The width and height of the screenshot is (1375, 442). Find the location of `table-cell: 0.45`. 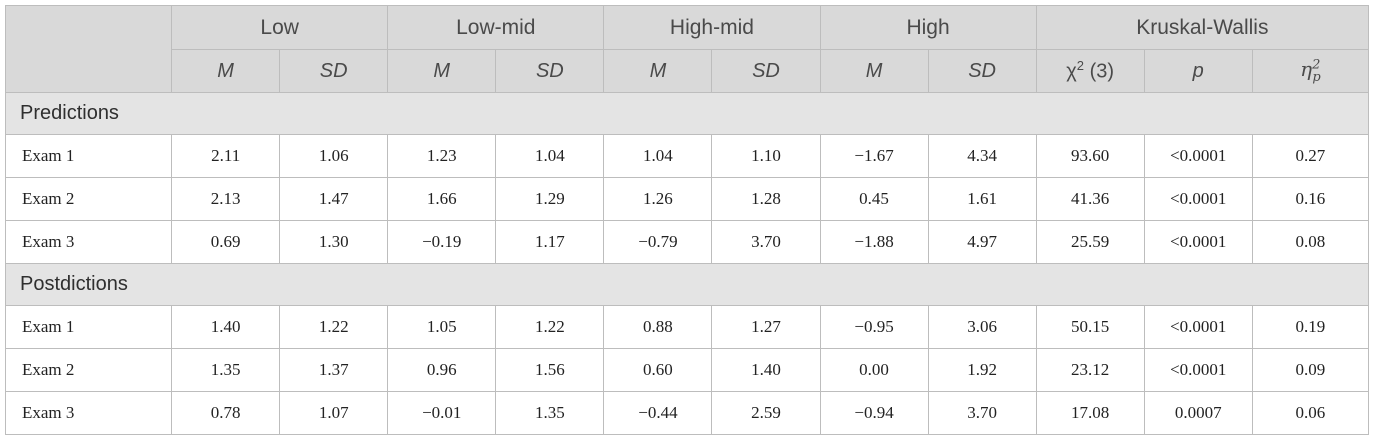

table-cell: 0.45 is located at coordinates (874, 199).